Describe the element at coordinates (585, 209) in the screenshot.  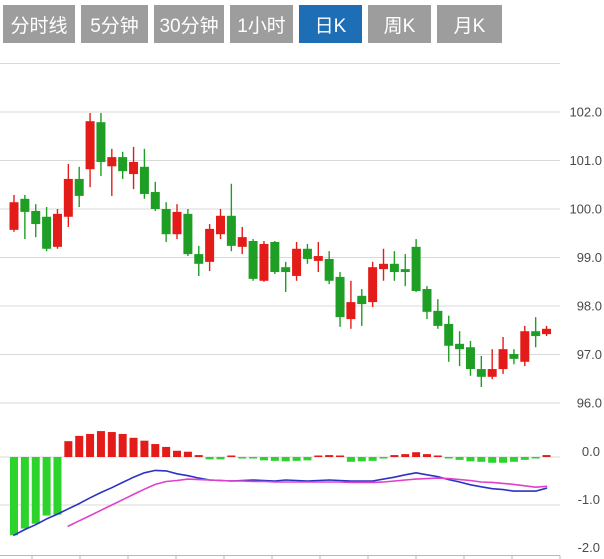
I see `price-axis-label: 100.0` at that location.